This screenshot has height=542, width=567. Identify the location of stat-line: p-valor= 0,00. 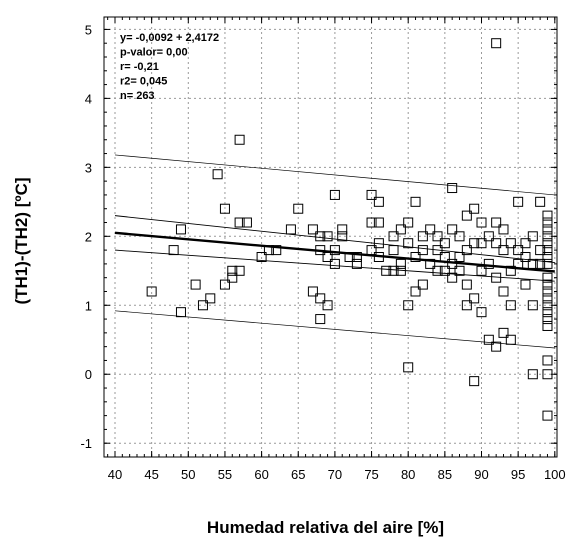
(154, 53).